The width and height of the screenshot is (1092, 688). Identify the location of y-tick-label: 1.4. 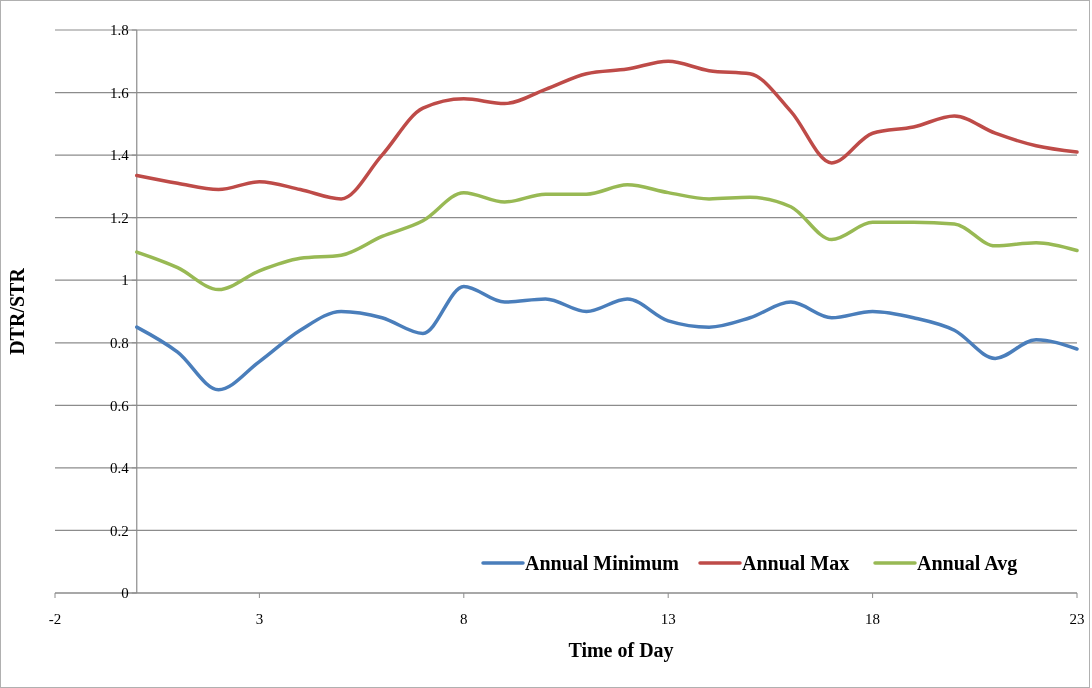
(120, 155).